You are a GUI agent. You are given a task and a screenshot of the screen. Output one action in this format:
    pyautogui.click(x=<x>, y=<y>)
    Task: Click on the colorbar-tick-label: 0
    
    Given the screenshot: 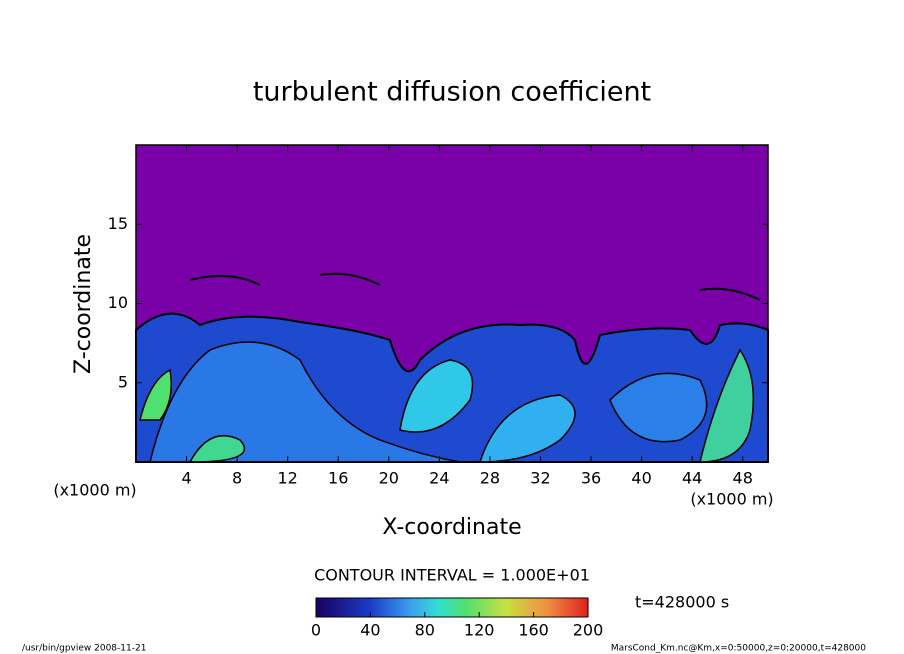 What is the action you would take?
    pyautogui.click(x=316, y=630)
    